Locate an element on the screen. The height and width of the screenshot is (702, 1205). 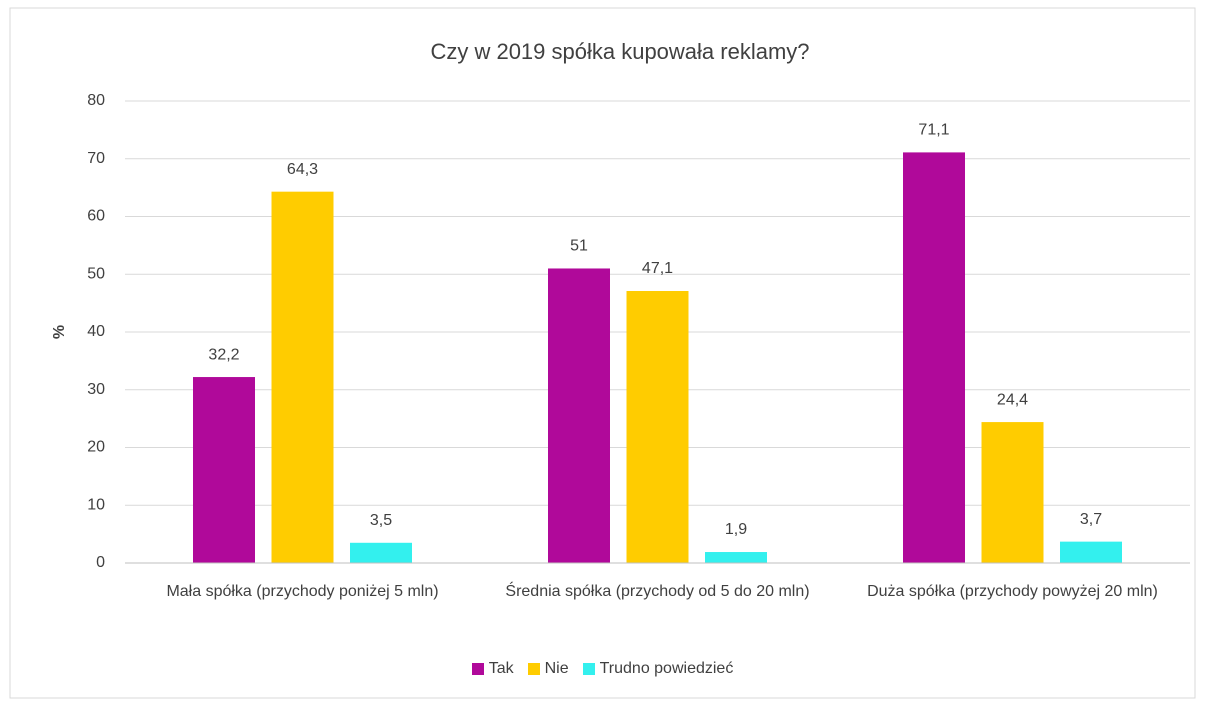
legend-item: Nie is located at coordinates (548, 669).